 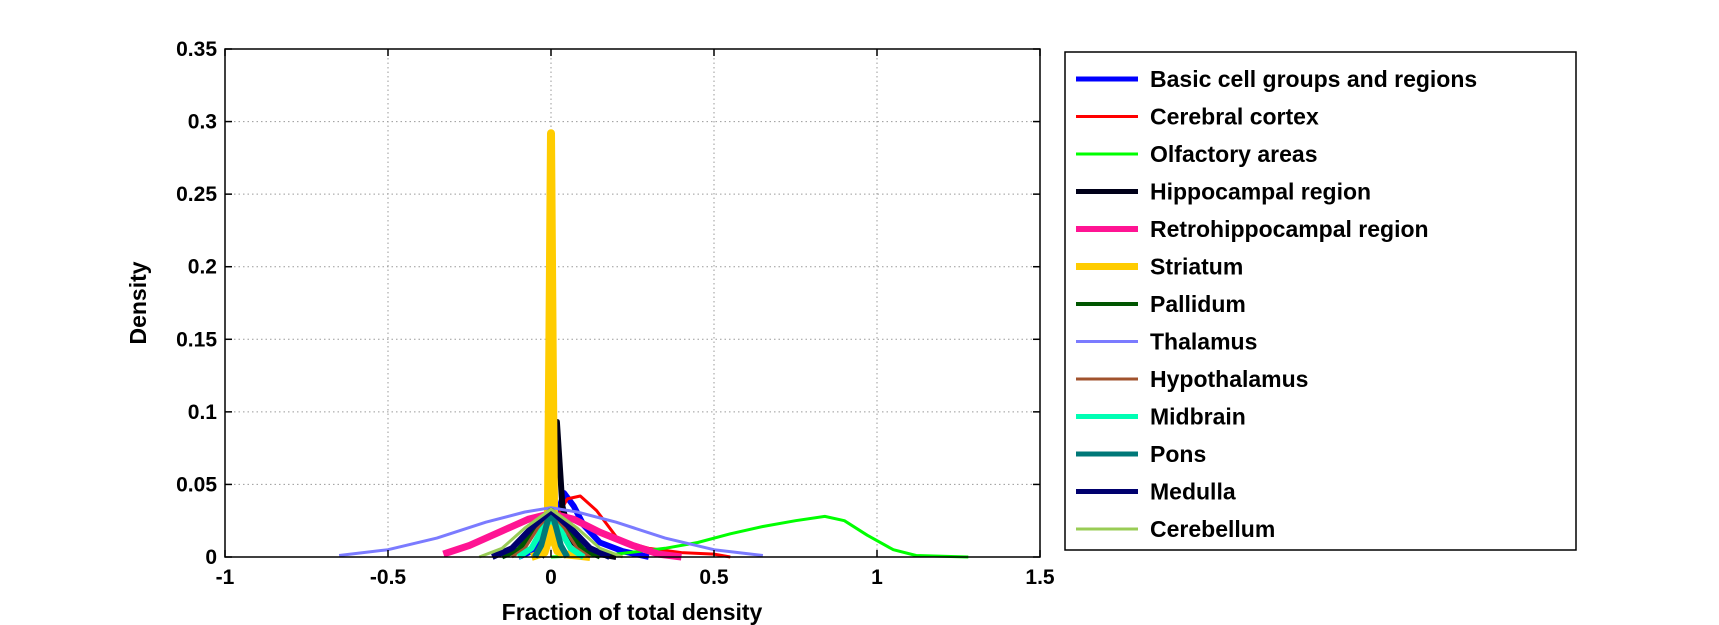 I want to click on x-tick-label: 1, so click(x=877, y=577).